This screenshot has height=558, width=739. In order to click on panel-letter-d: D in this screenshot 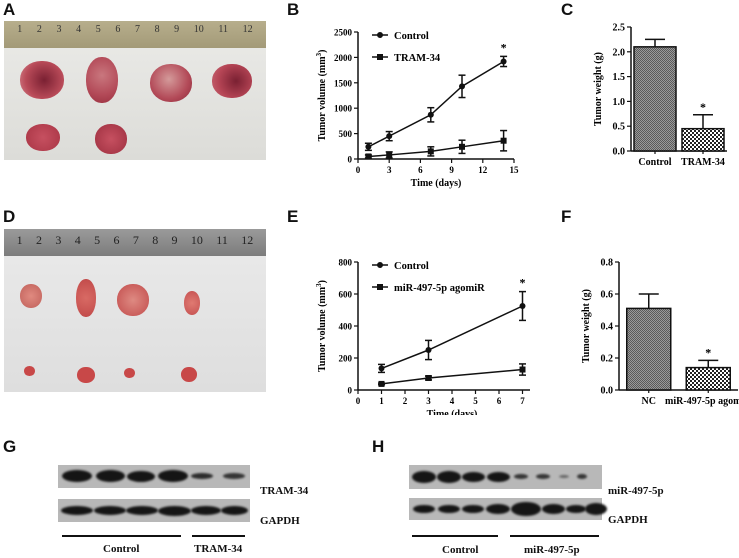, I will do `click(9, 216)`.